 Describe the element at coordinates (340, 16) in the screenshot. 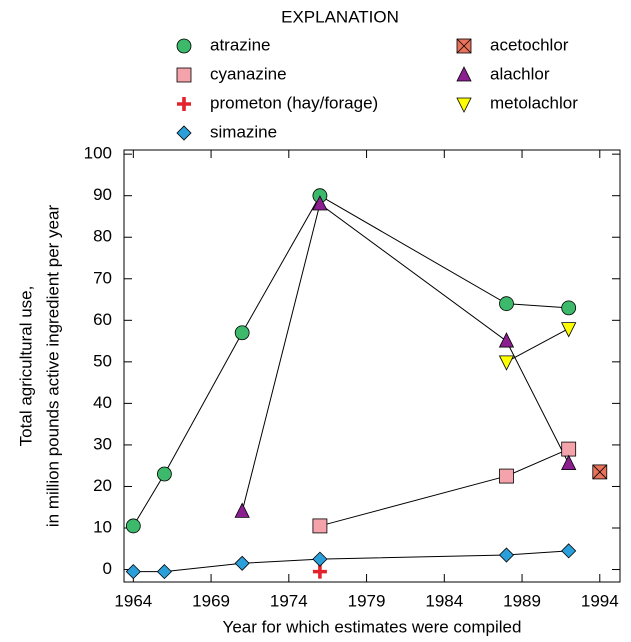

I see `legend-title: EXPLANATION` at that location.